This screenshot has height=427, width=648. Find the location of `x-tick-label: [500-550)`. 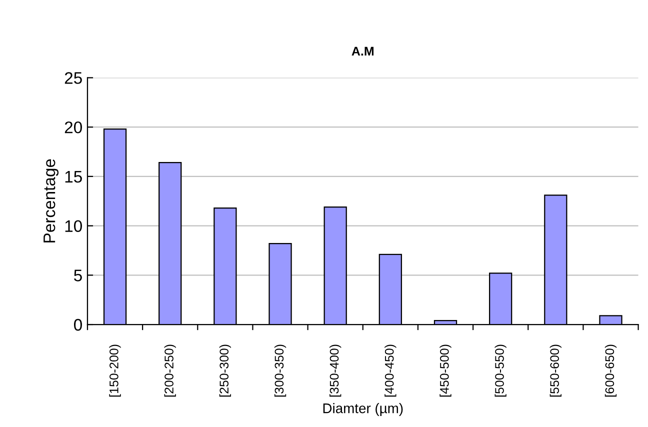

x-tick-label: [500-550) is located at coordinates (500, 370).